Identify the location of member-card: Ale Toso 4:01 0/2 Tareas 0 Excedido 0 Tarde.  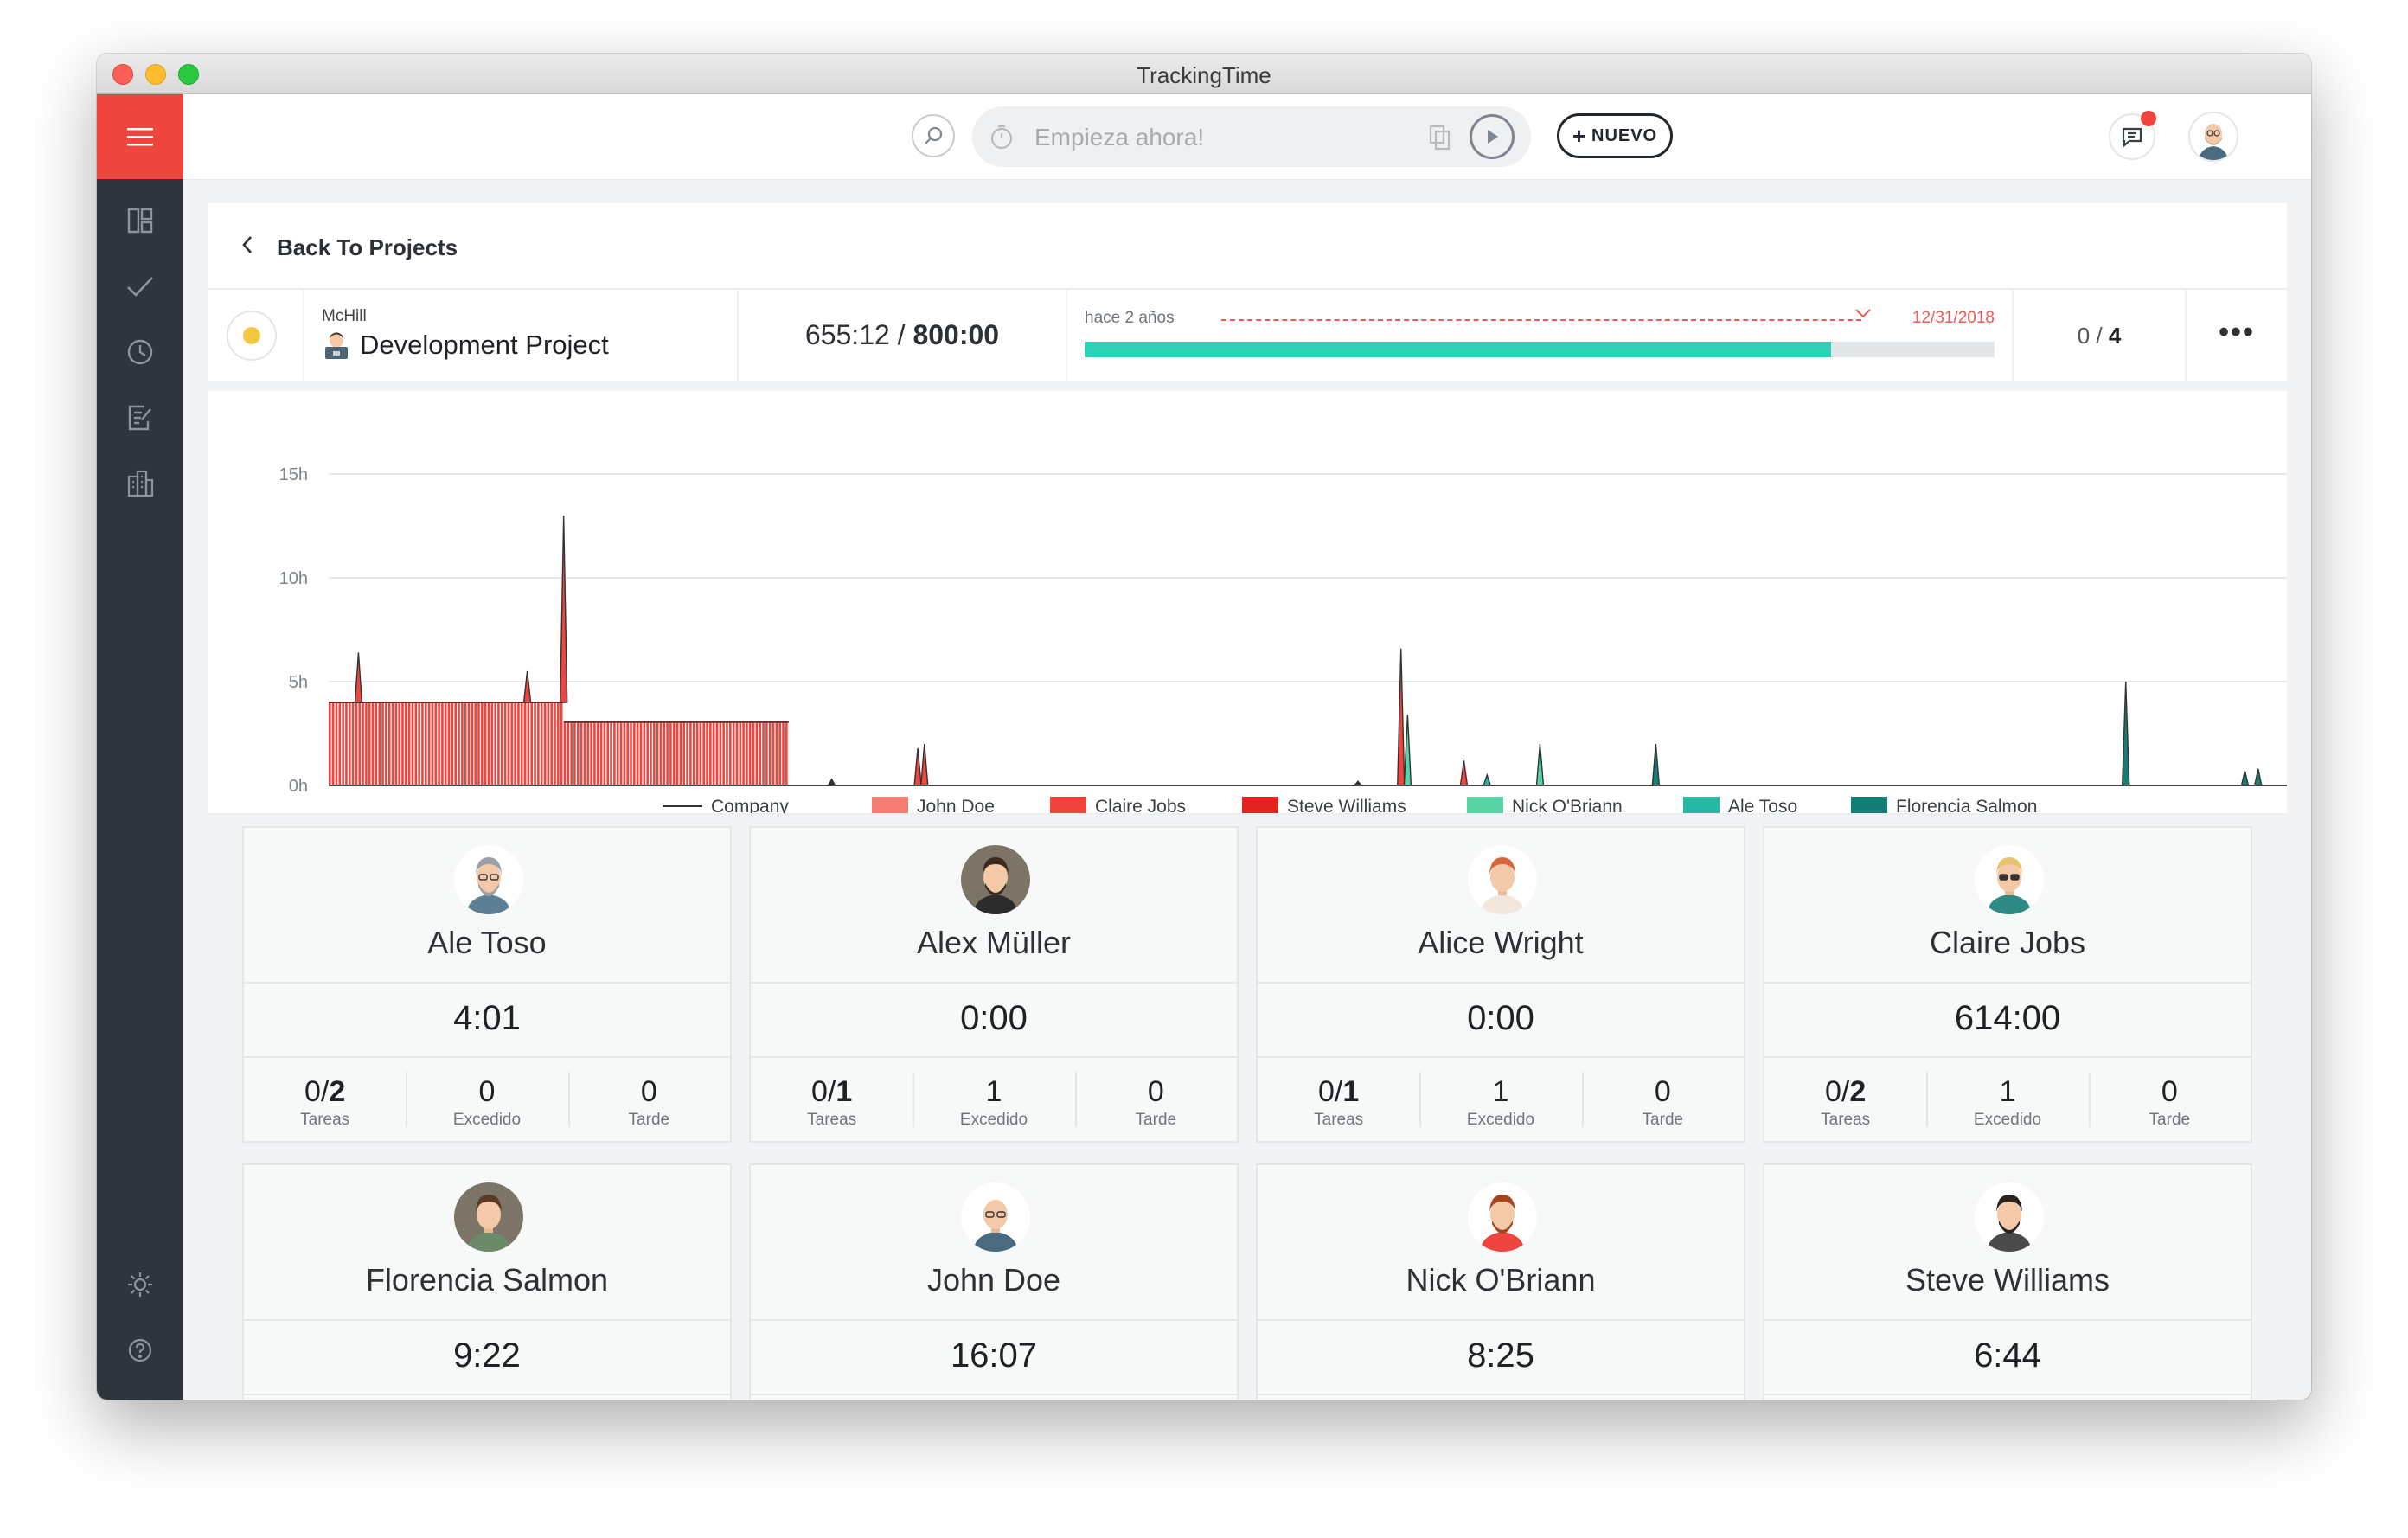
(487, 984).